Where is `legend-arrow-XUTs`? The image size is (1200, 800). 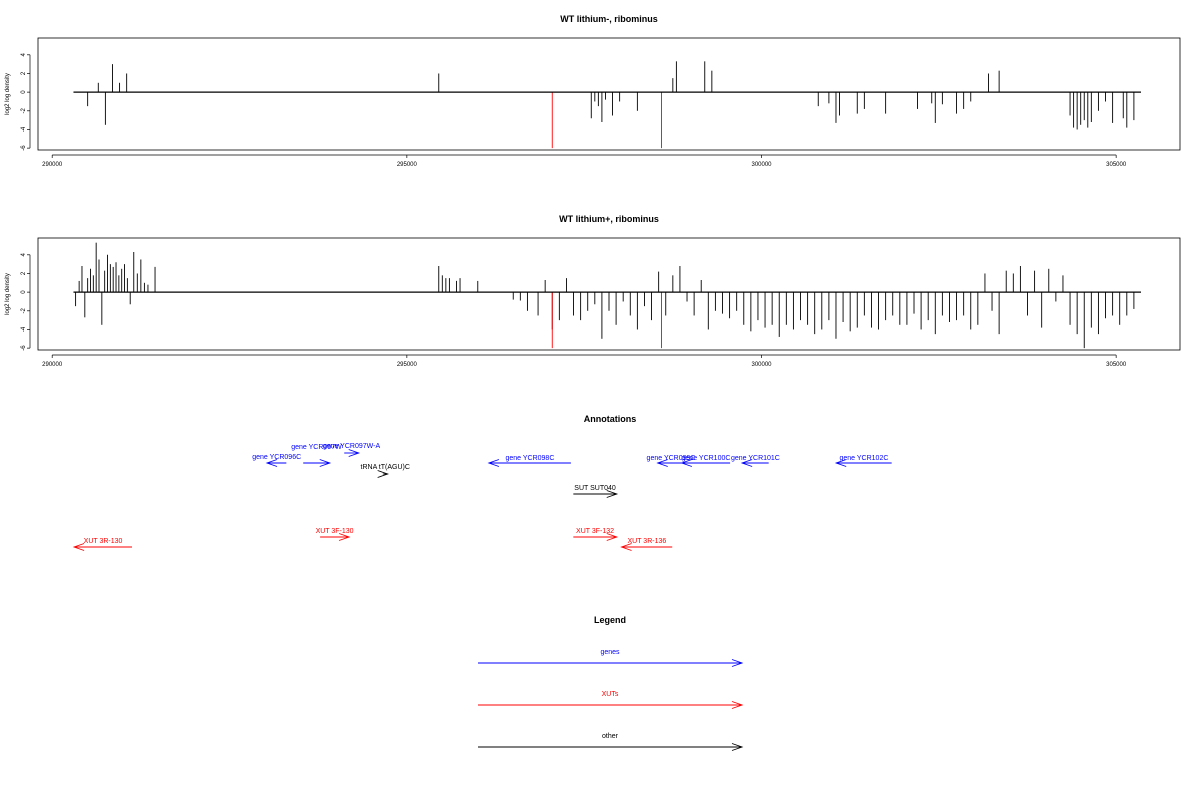
legend-arrow-XUTs is located at coordinates (611, 705).